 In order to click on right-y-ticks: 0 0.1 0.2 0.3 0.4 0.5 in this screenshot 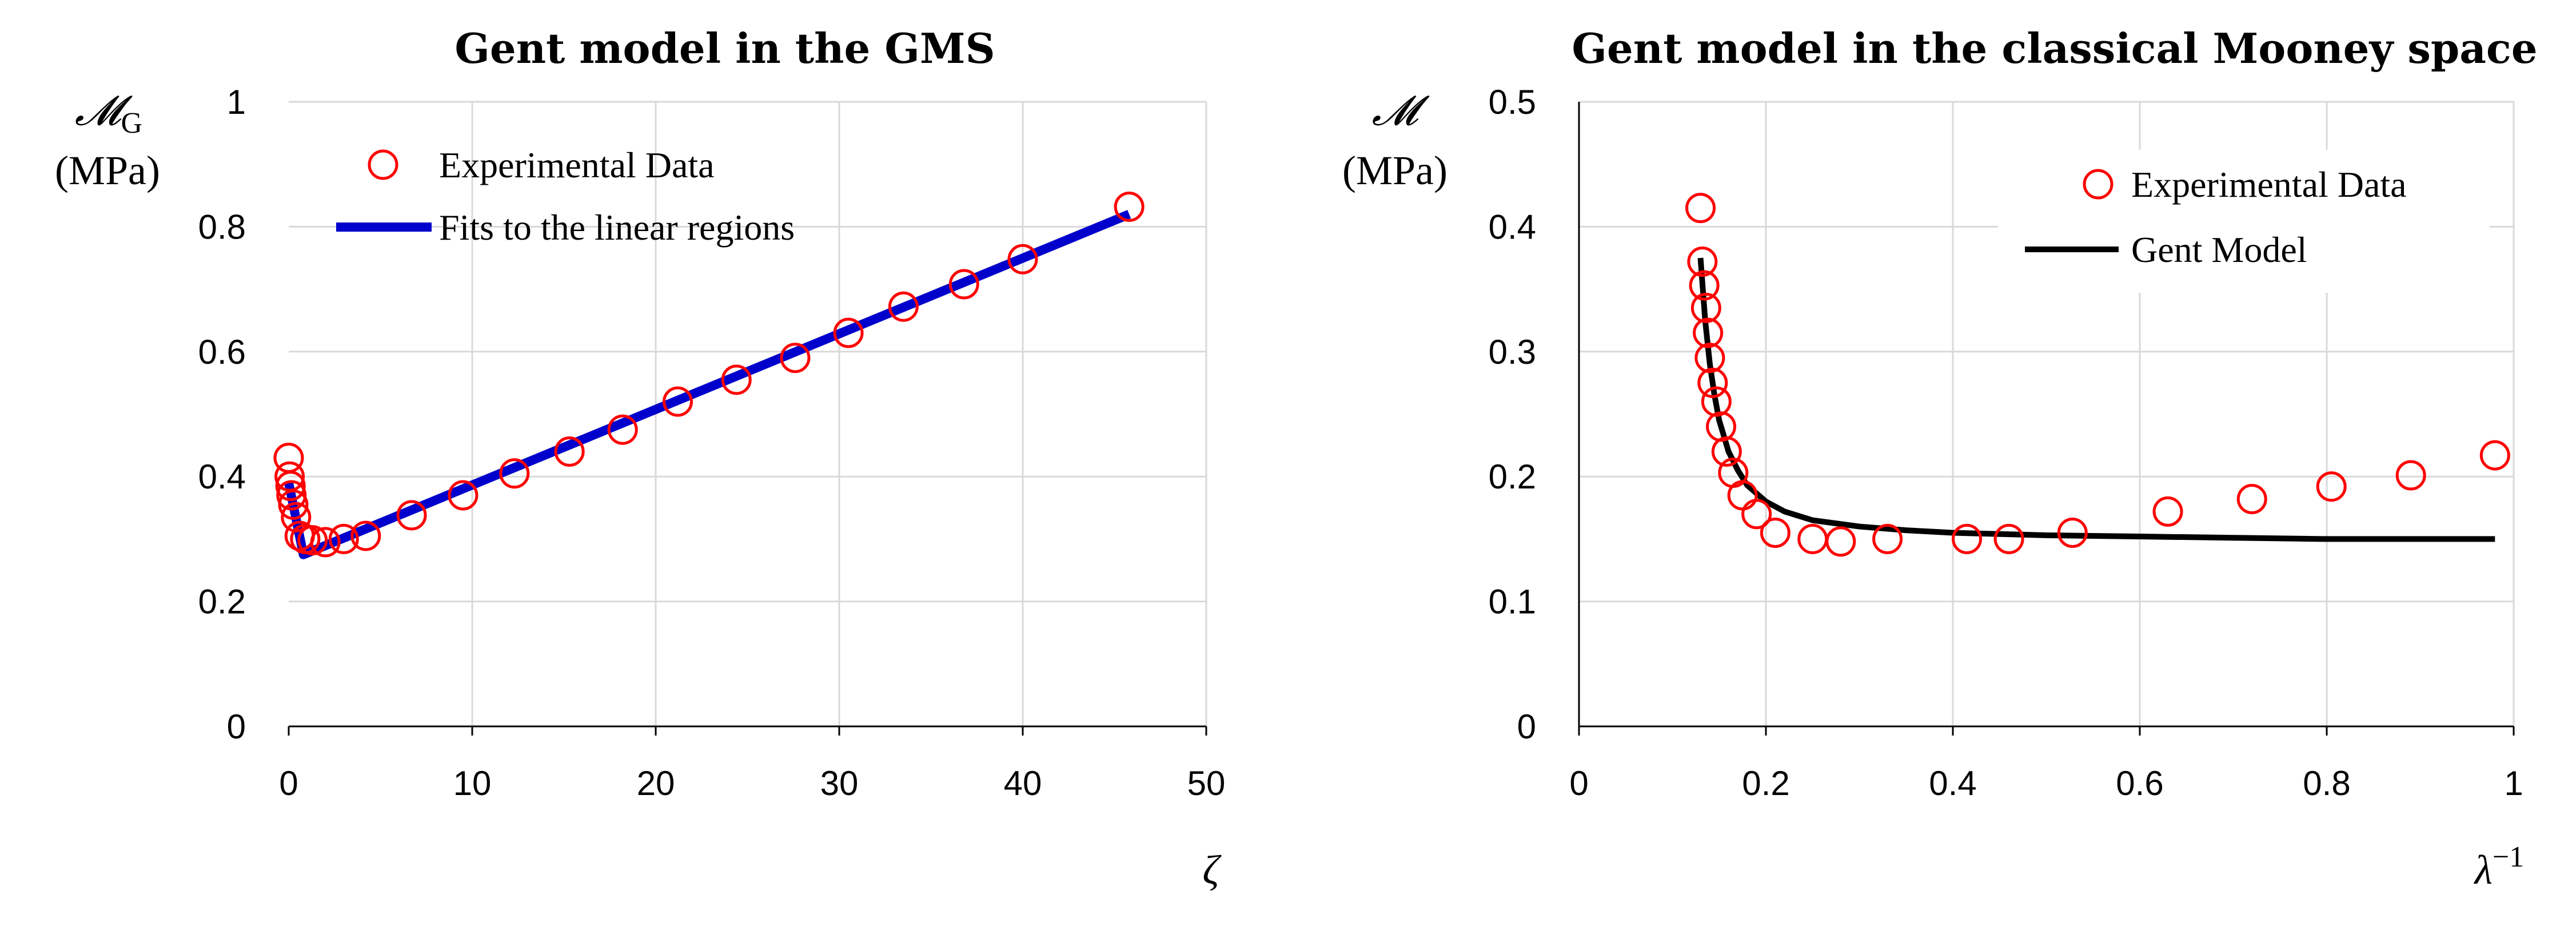, I will do `click(1512, 414)`.